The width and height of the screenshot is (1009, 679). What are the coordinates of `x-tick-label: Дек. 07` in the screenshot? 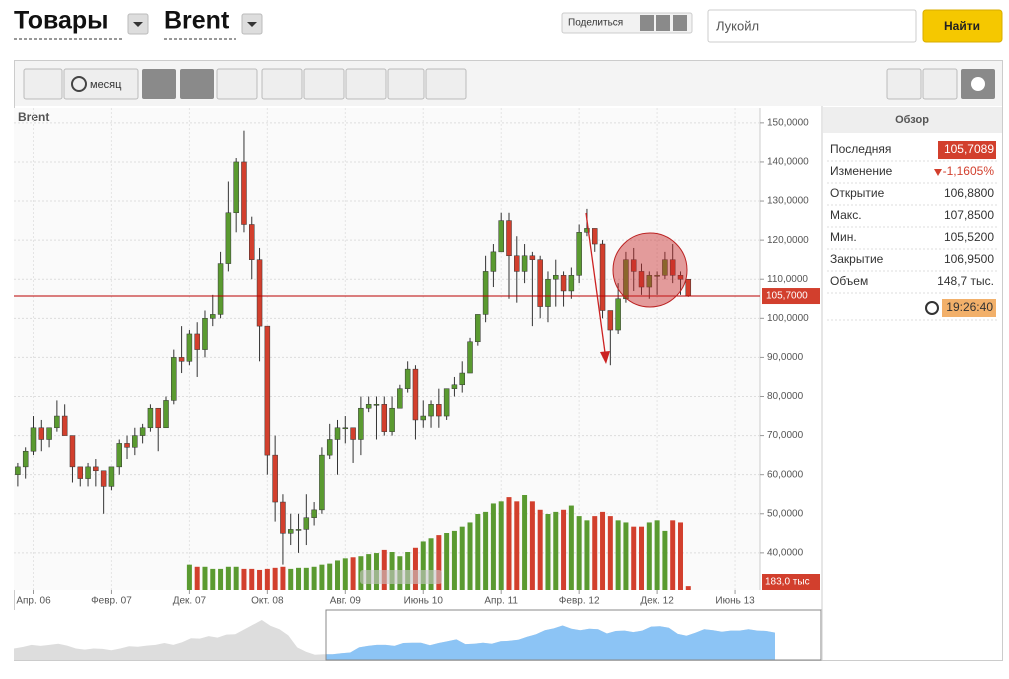 It's located at (190, 601).